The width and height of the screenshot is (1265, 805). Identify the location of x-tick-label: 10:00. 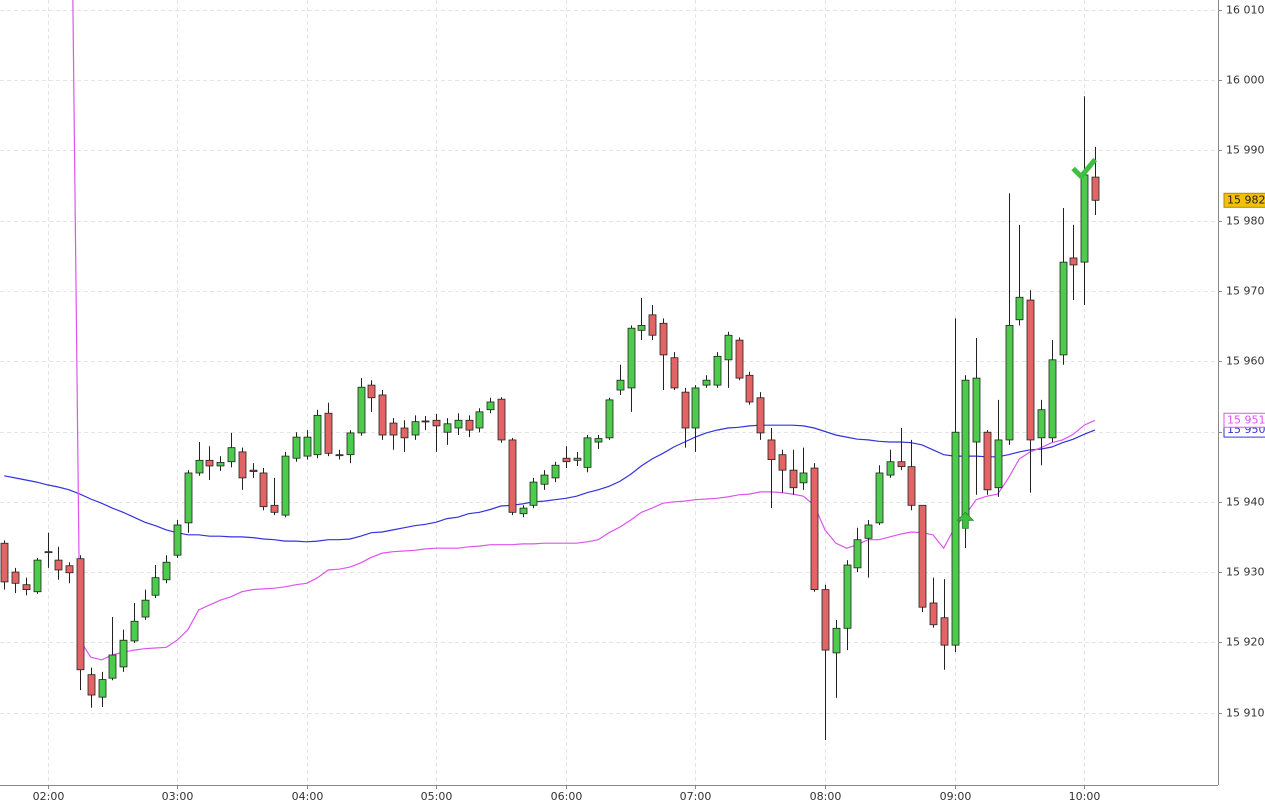
(1085, 796).